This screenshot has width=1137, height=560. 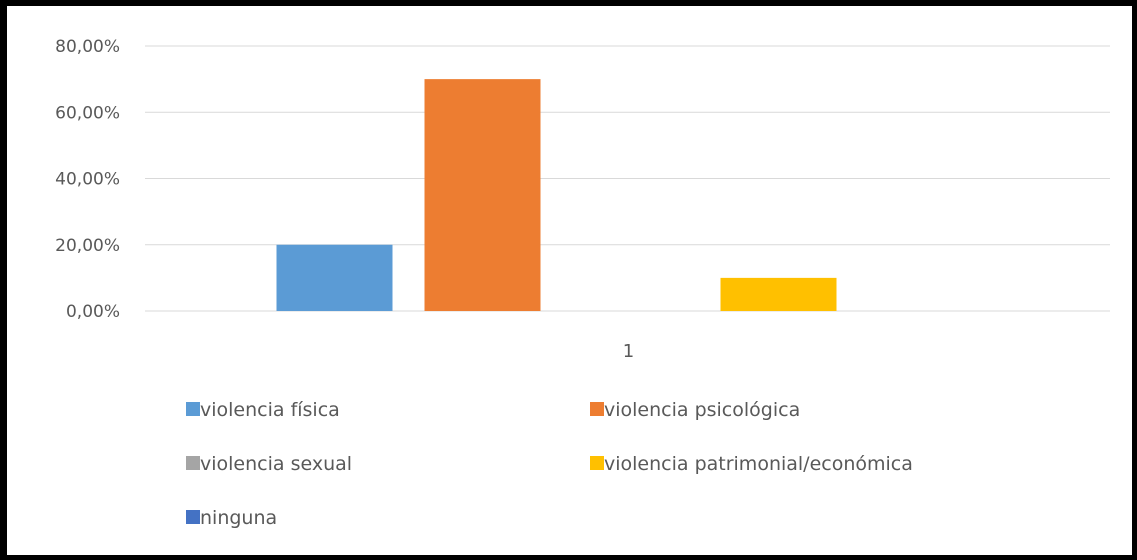 I want to click on legend-label: violencia patrimonial/económica, so click(x=758, y=464).